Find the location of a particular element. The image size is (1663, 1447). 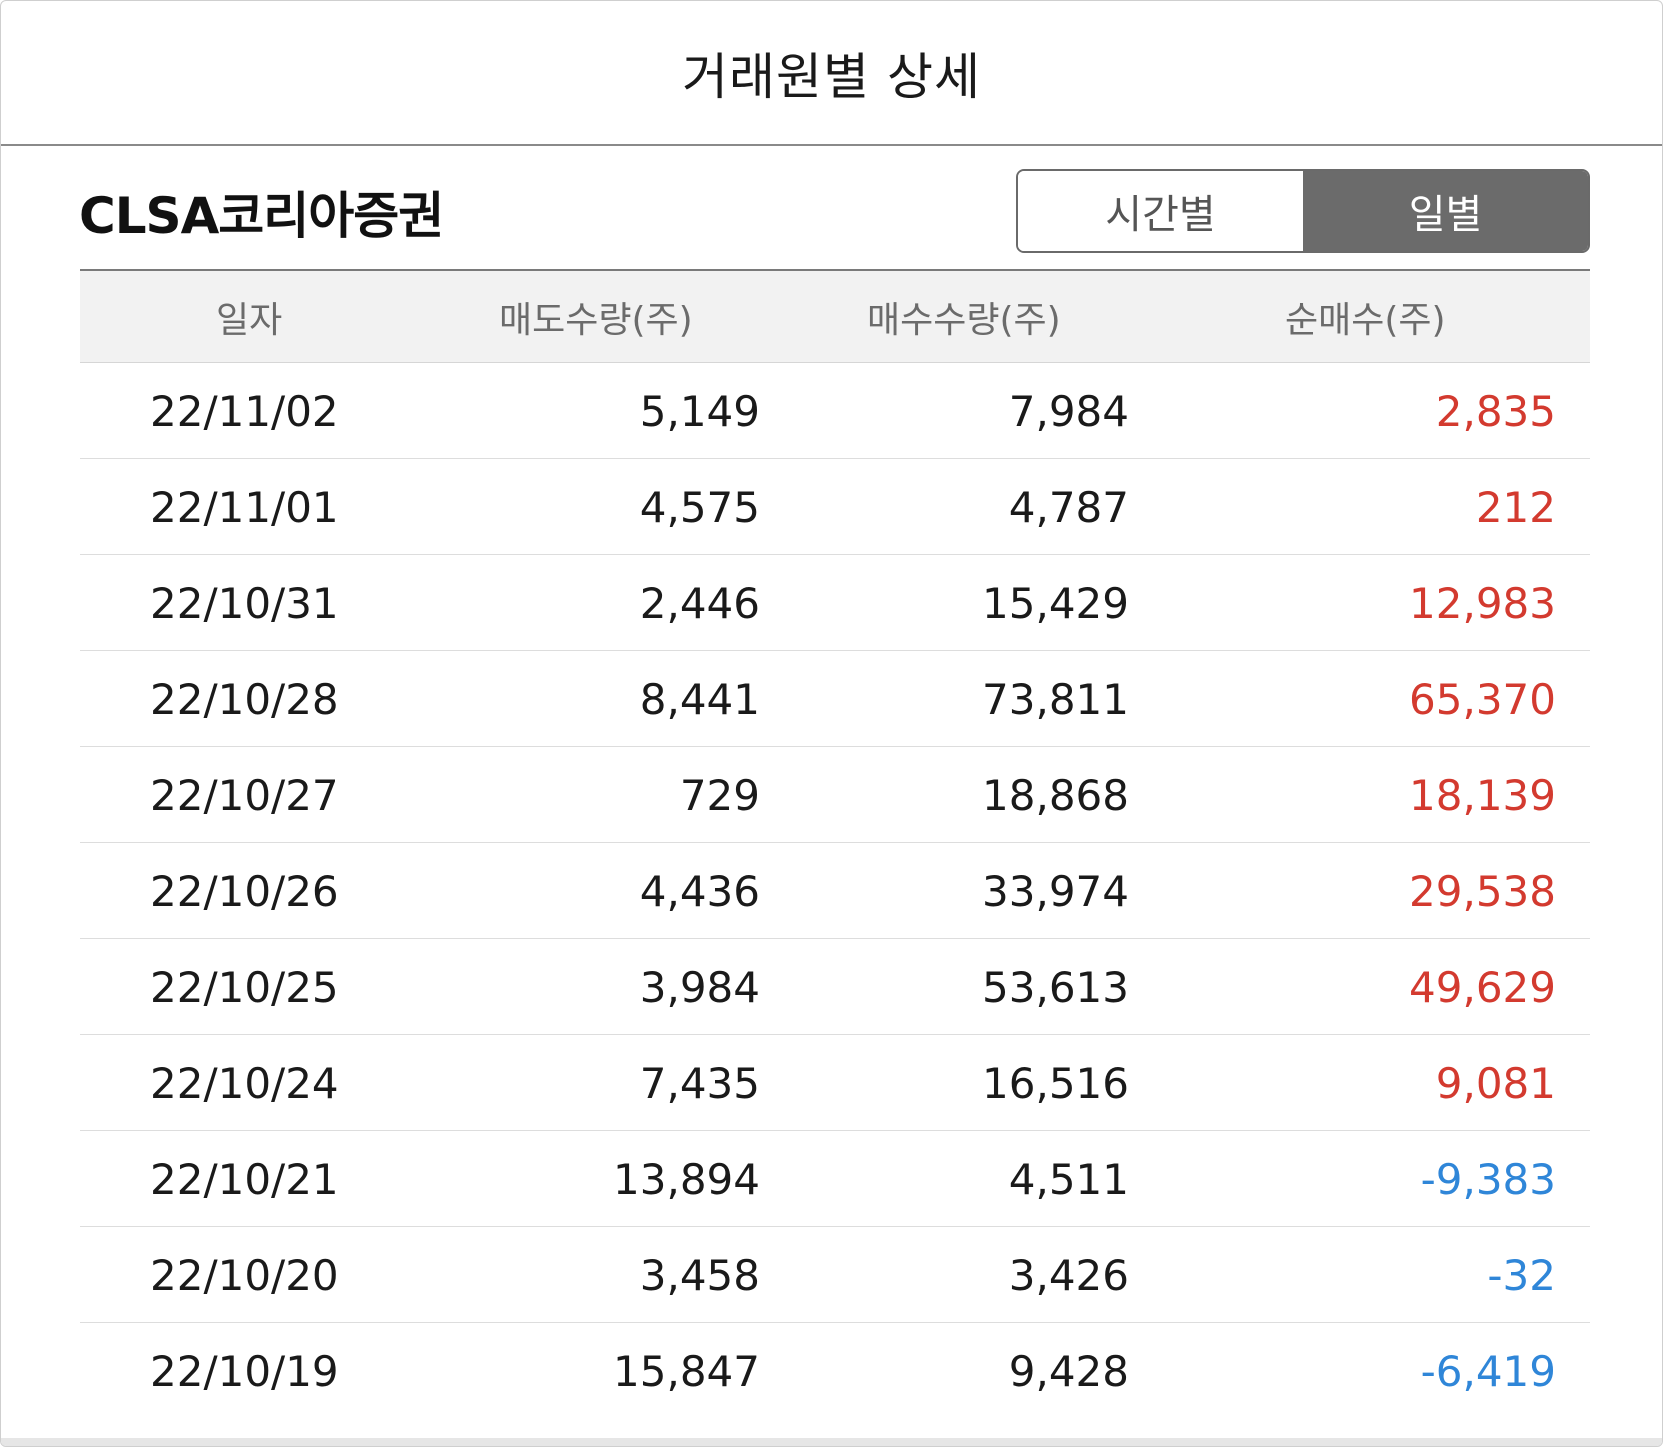

date-cell: 22/10/28 is located at coordinates (244, 699).